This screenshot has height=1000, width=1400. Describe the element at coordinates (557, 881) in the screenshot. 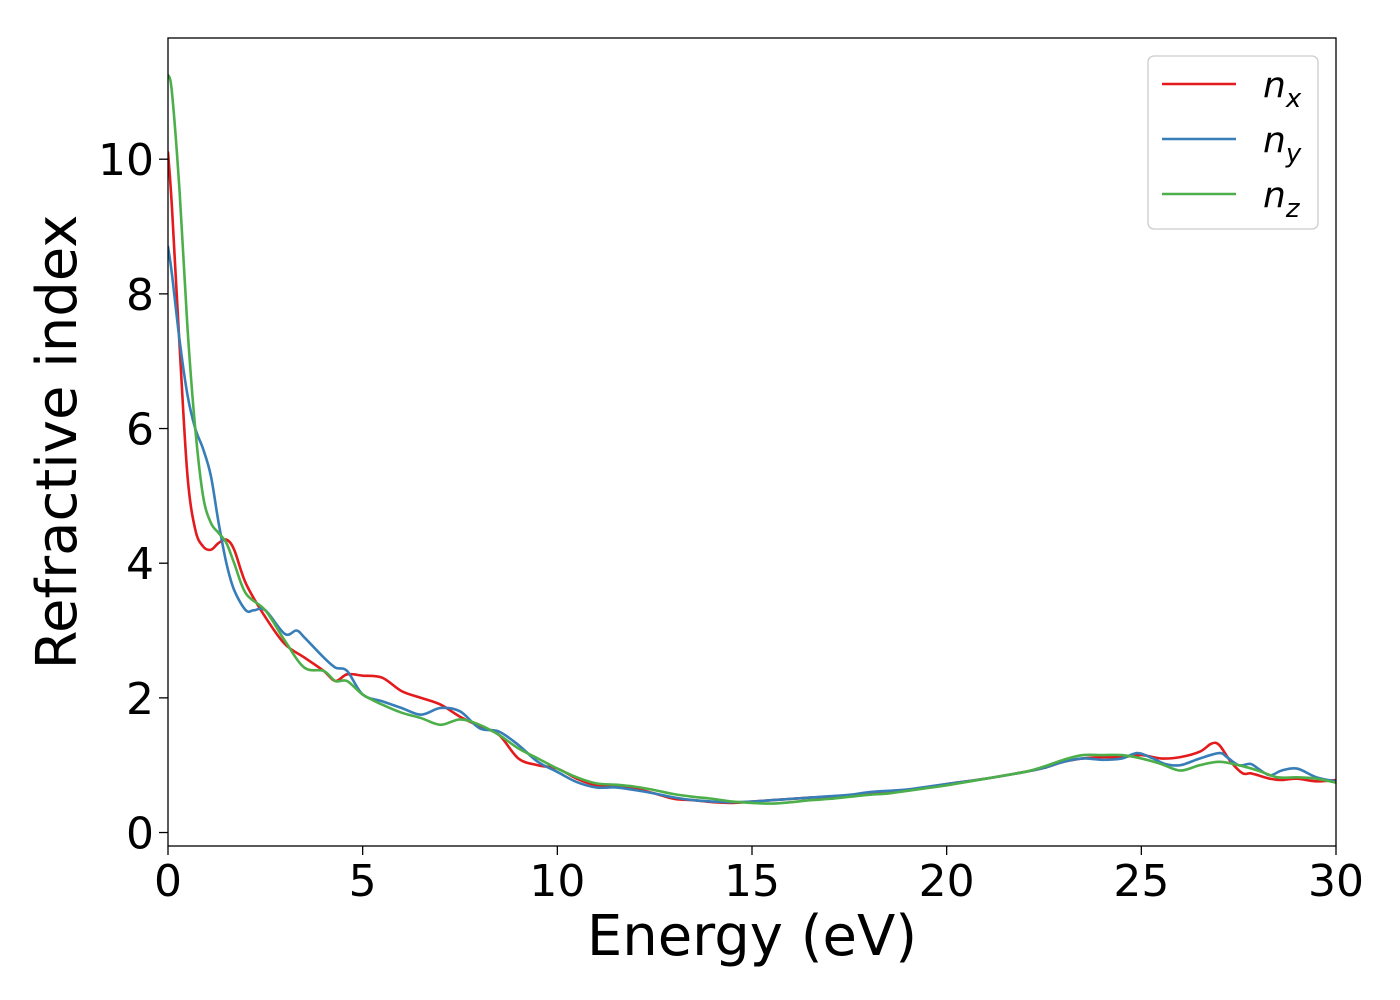

I see `x-tick-label: 10` at that location.